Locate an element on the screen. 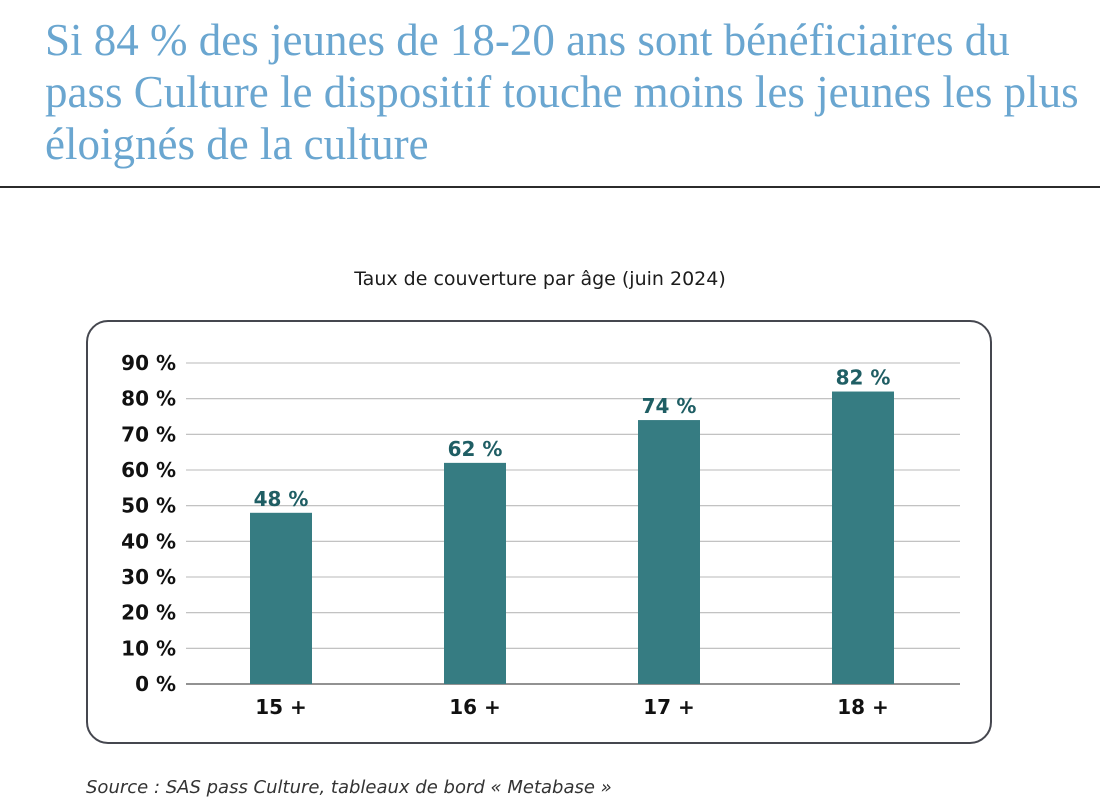 This screenshot has height=805, width=1100. x-tick-label: 18 + is located at coordinates (863, 707).